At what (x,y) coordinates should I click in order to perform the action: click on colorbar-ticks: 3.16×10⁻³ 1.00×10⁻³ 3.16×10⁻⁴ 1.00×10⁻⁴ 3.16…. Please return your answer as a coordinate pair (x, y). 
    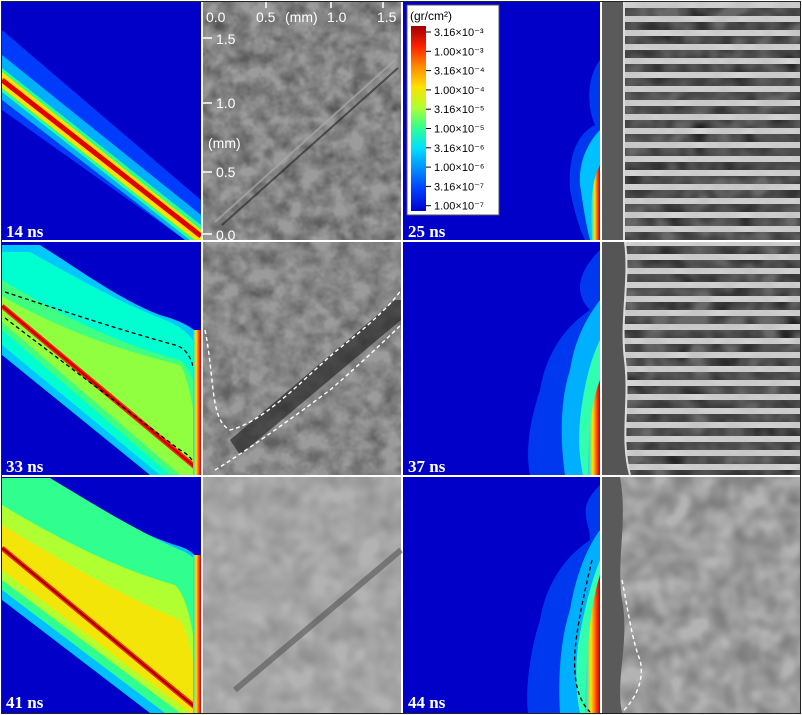
    Looking at the image, I should click on (455, 120).